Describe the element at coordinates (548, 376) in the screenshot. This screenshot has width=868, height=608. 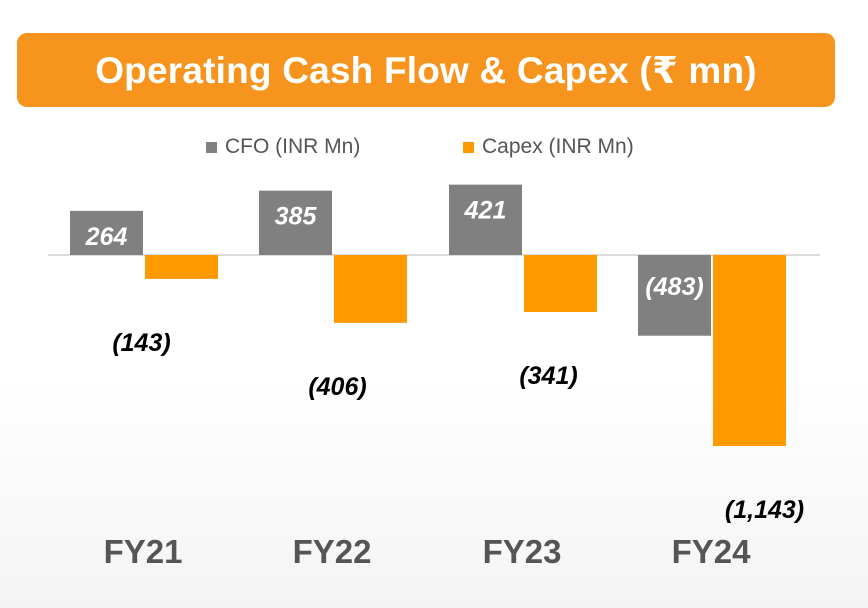
I see `data-label-capex-fy23: (341)` at that location.